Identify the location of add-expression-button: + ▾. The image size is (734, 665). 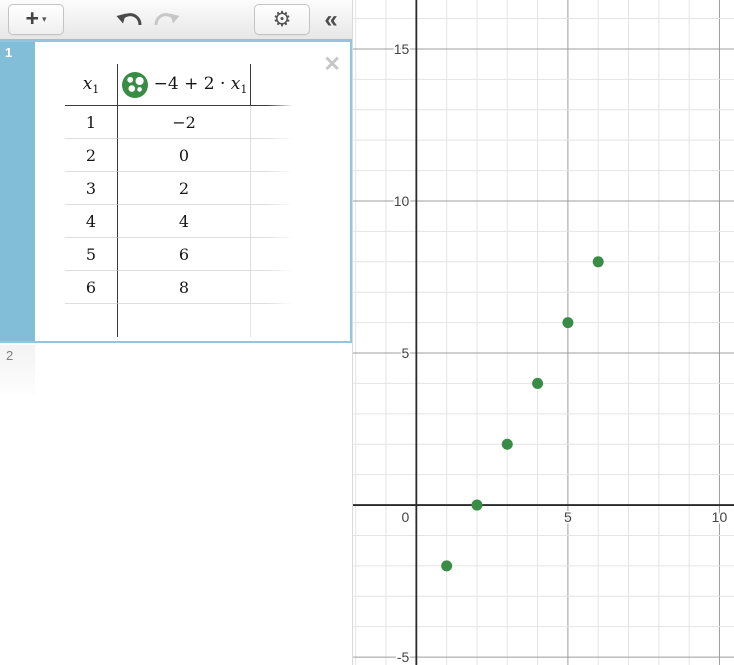
(36, 19).